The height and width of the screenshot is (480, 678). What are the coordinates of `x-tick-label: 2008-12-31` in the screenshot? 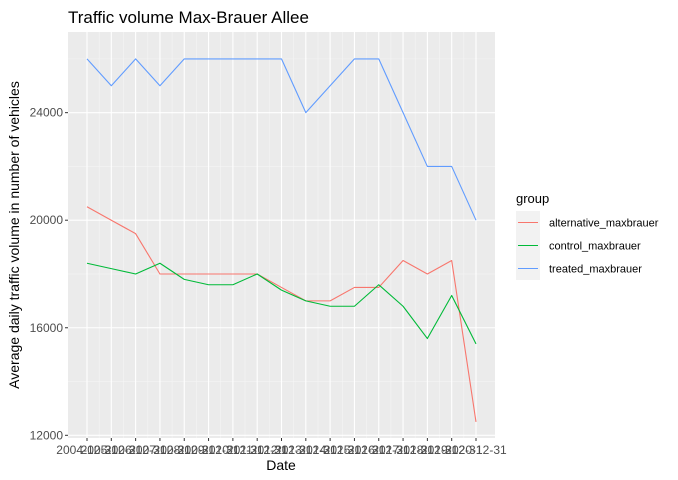 It's located at (185, 450).